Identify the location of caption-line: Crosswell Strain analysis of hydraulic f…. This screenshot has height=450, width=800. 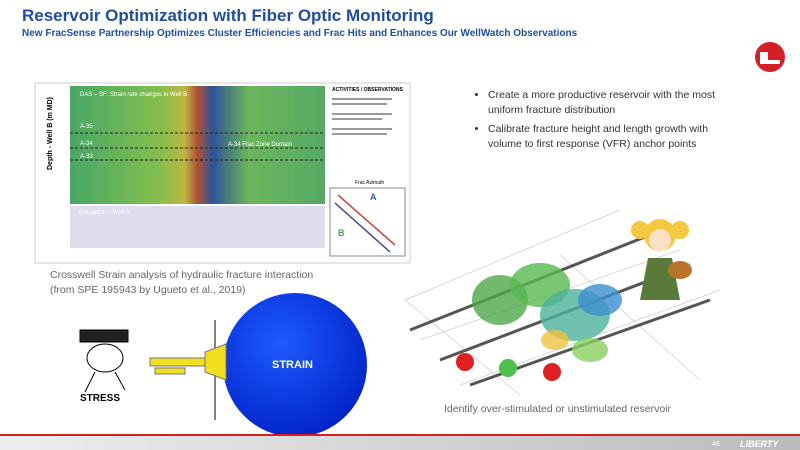
(182, 275).